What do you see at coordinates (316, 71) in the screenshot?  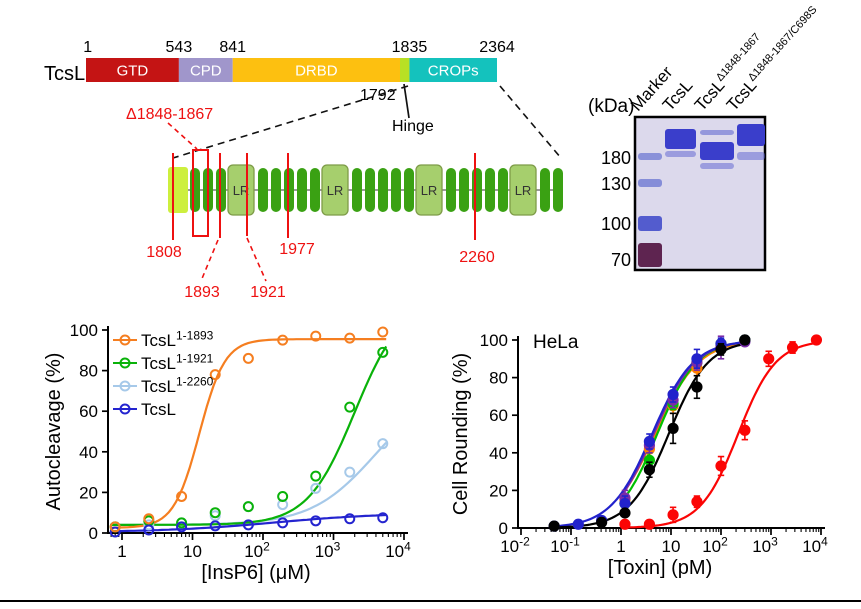 I see `domain-label: DRBD` at bounding box center [316, 71].